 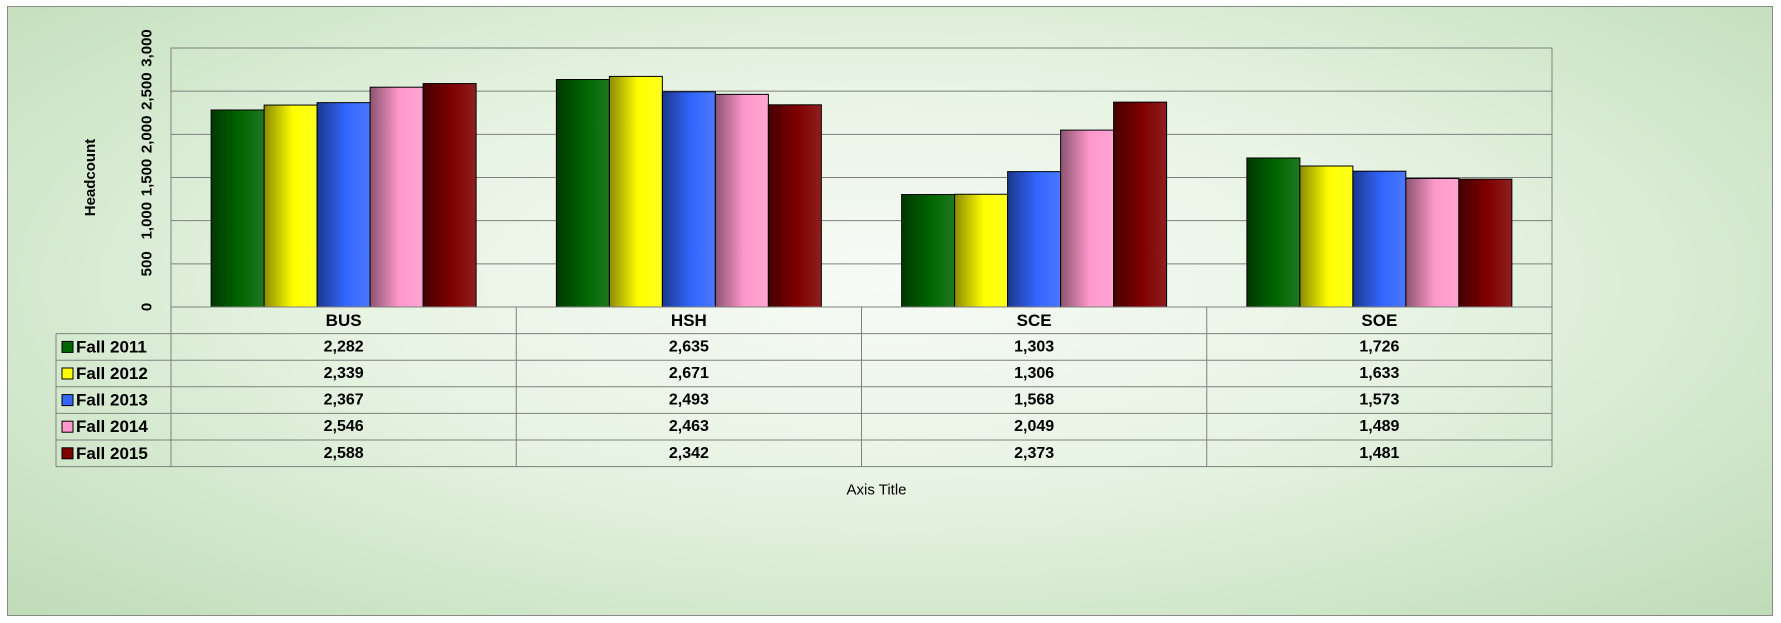 What do you see at coordinates (90, 178) in the screenshot?
I see `y-axis-title: Headcount` at bounding box center [90, 178].